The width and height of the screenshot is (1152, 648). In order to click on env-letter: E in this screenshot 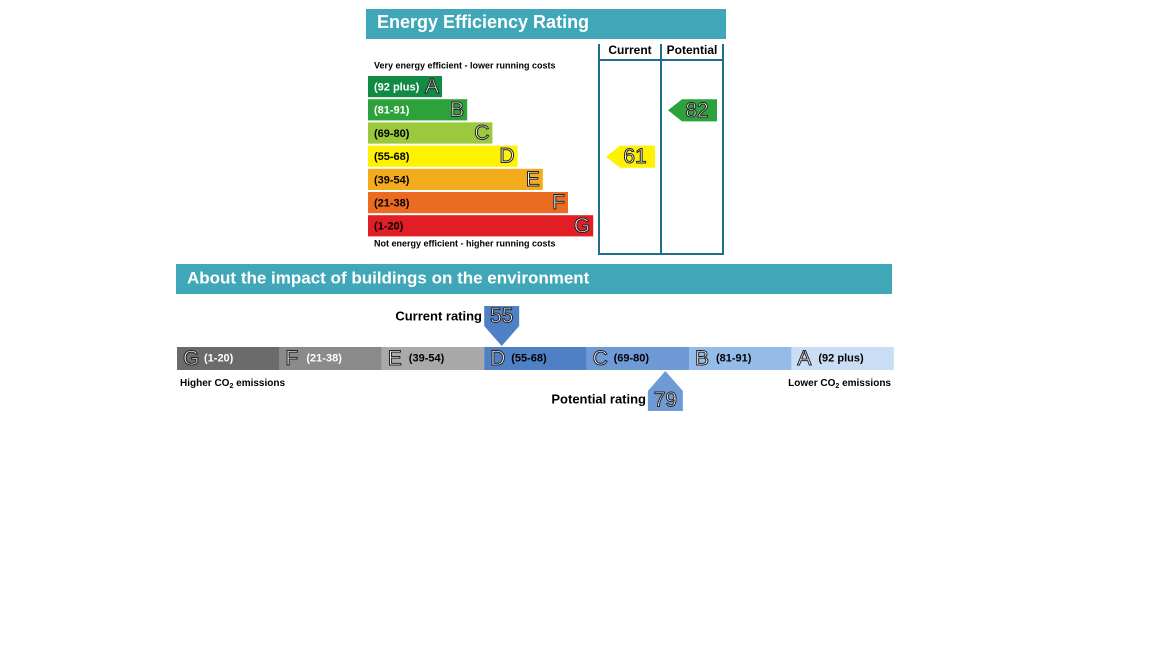, I will do `click(395, 358)`.